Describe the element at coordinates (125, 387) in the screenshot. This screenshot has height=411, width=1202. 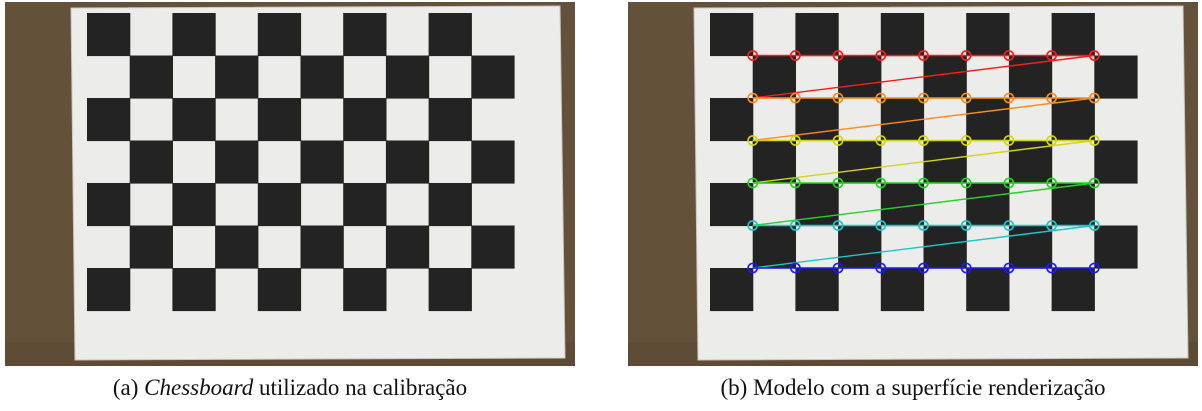
I see `caption-a-label: (a)` at that location.